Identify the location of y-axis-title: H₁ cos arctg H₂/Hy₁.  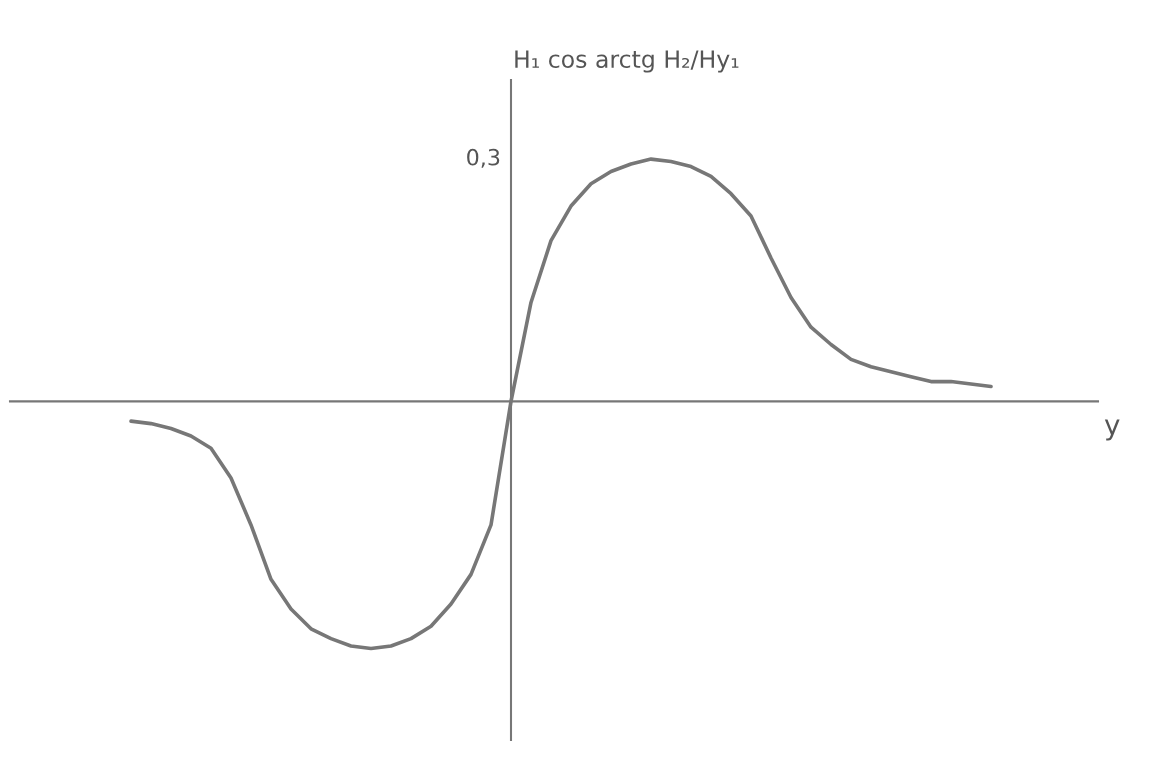
(627, 61).